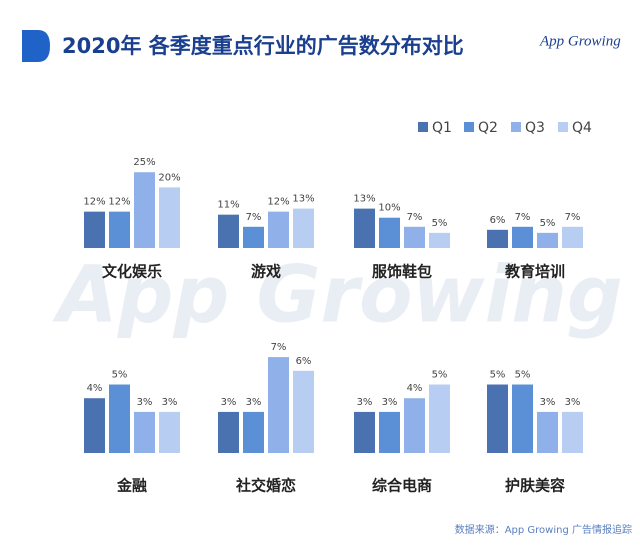 Image resolution: width=640 pixels, height=546 pixels. What do you see at coordinates (402, 486) in the screenshot?
I see `category-label: 综合电商` at bounding box center [402, 486].